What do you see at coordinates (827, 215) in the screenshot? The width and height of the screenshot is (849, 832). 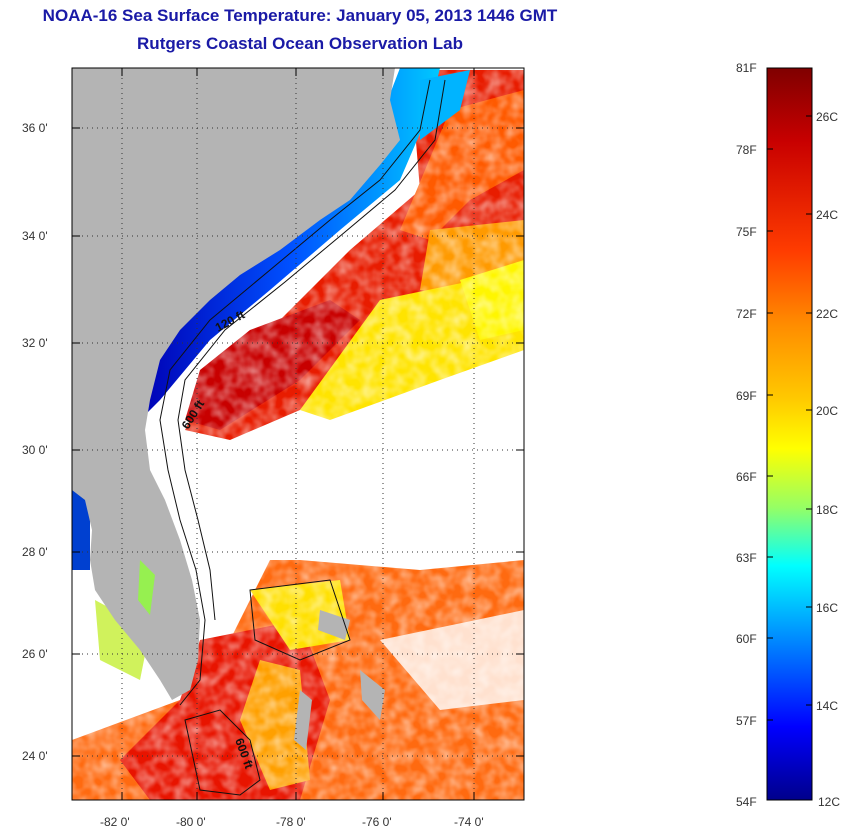 I see `colorbar-c-24: 24C` at bounding box center [827, 215].